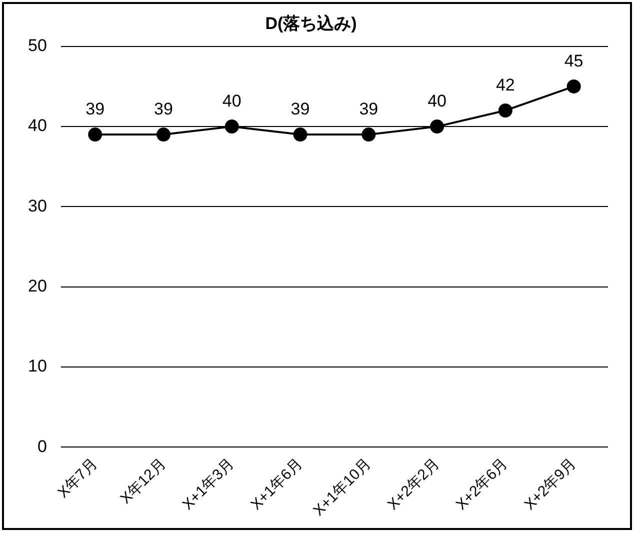 The image size is (638, 534). What do you see at coordinates (77, 478) in the screenshot?
I see `x-tick-label: X年7月` at bounding box center [77, 478].